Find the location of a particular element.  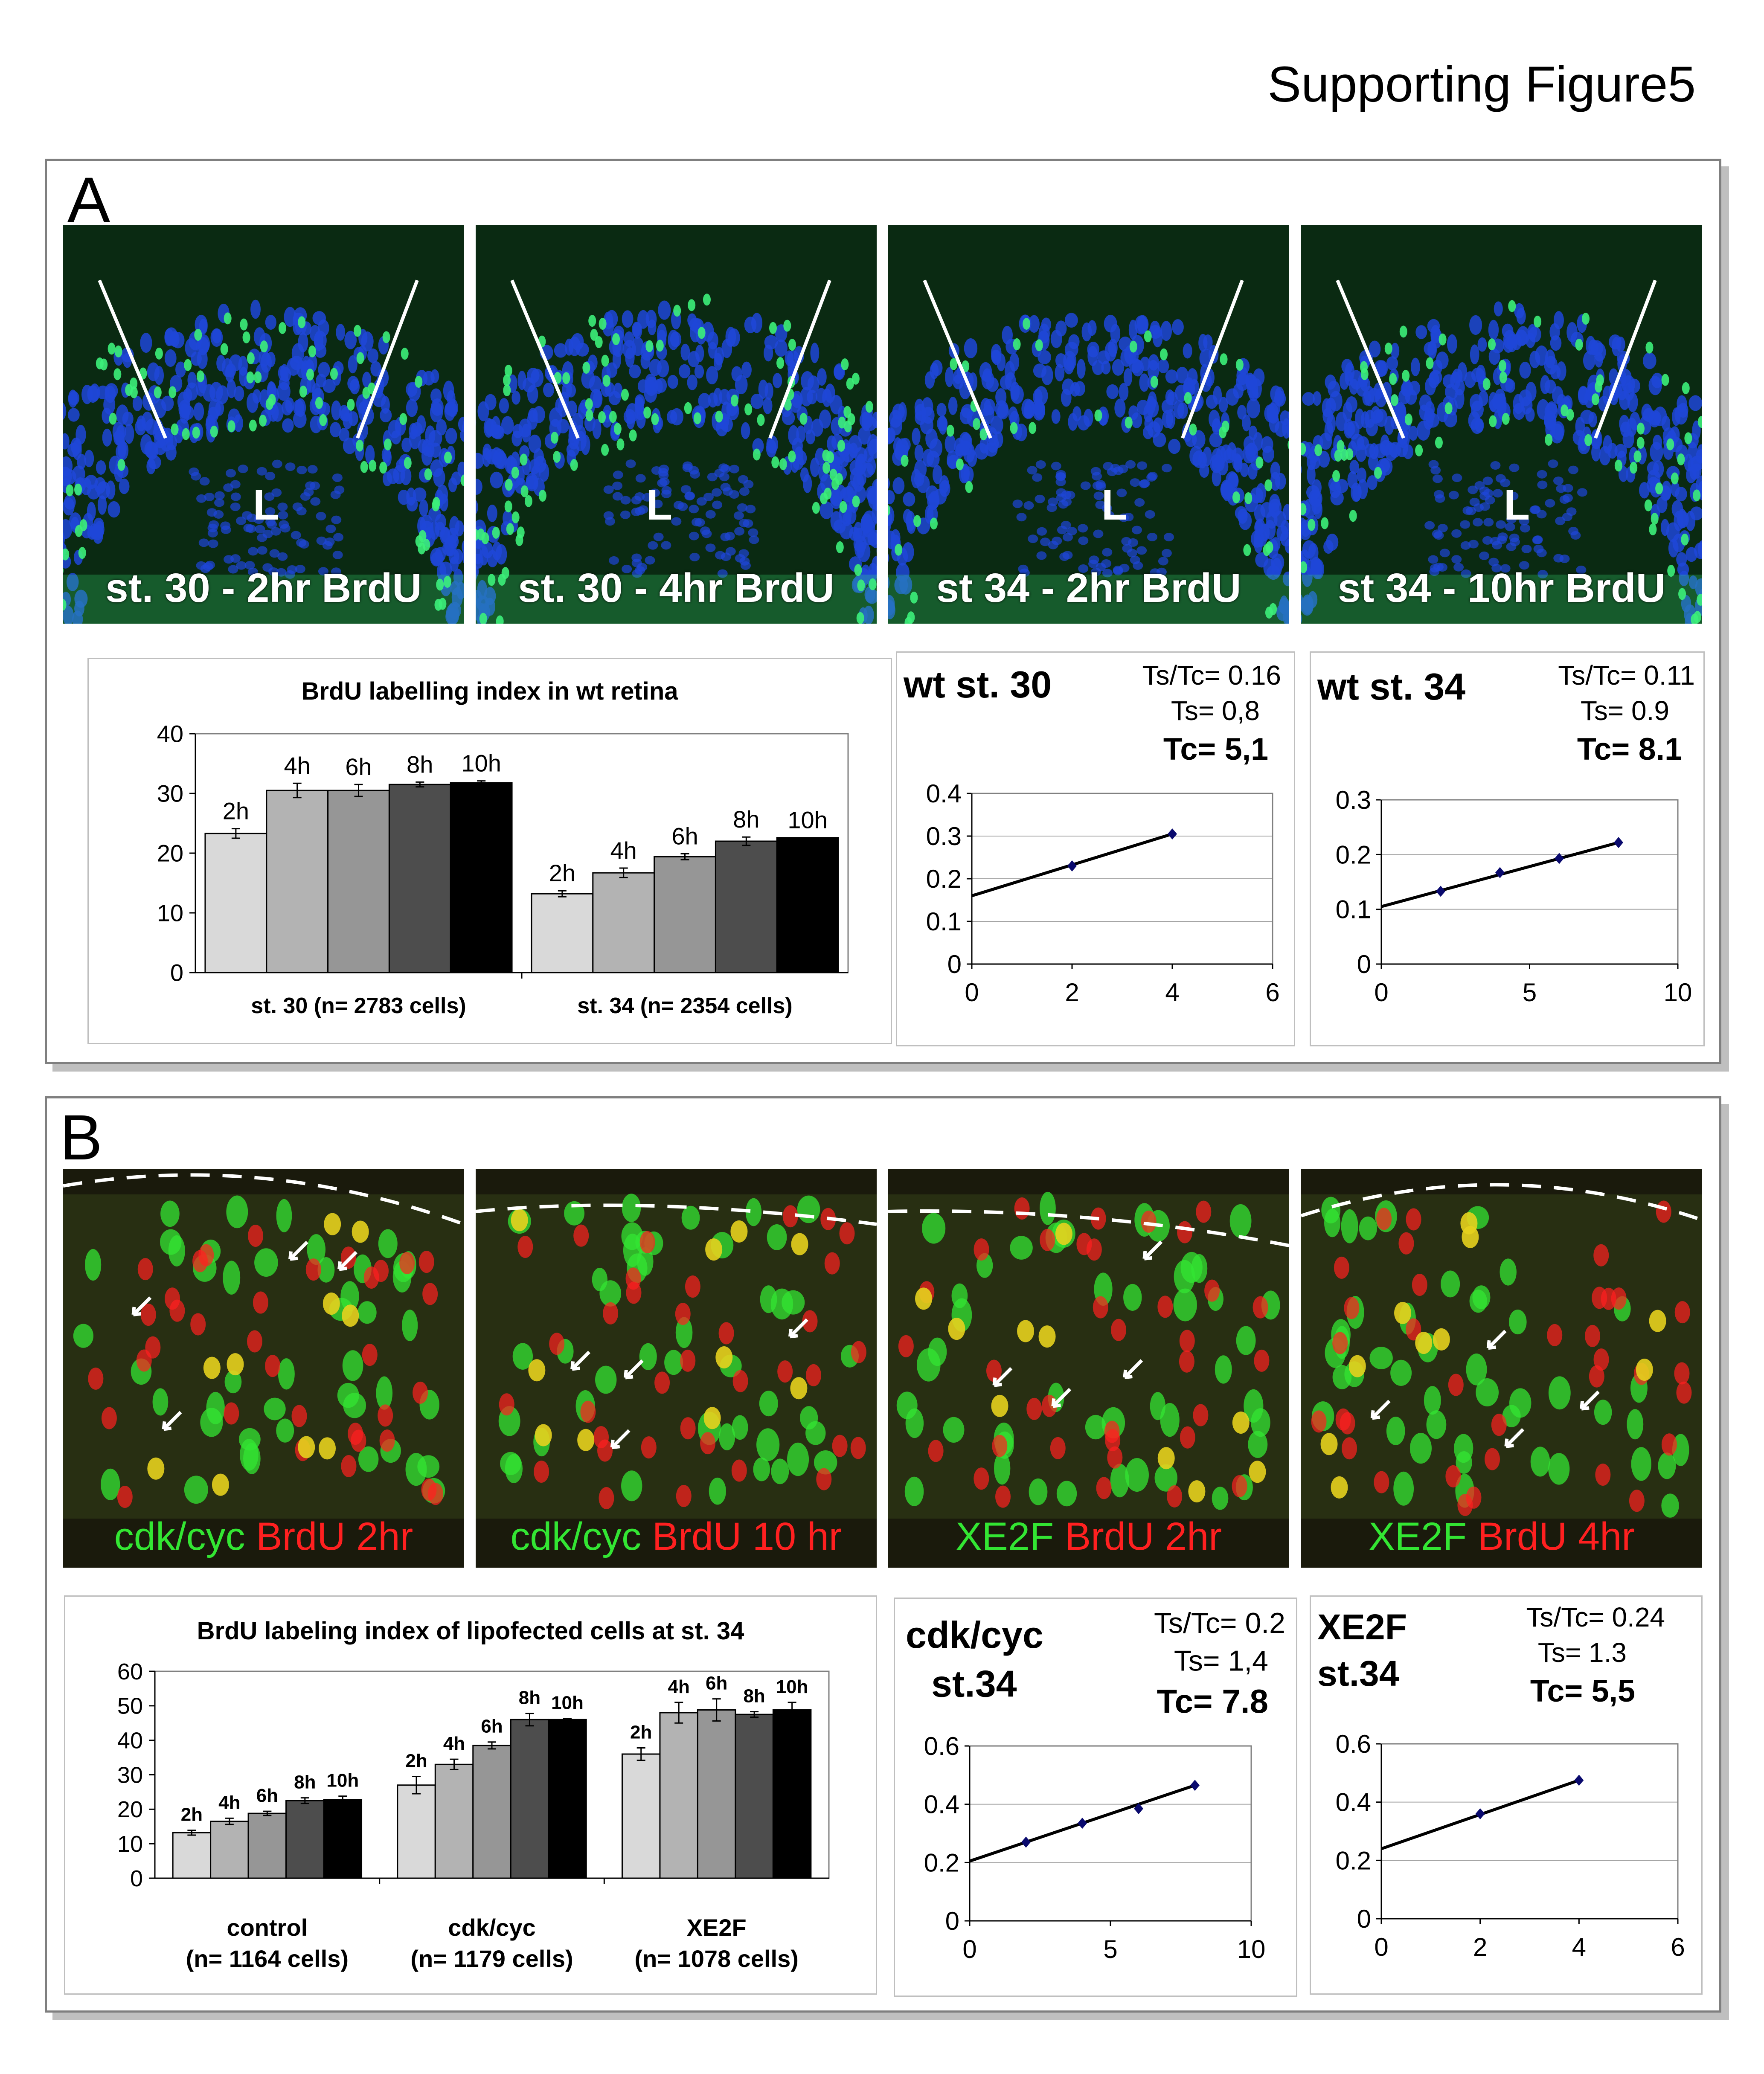

micrograph-a2: L st. 30 - 4hr BrdU is located at coordinates (676, 424).